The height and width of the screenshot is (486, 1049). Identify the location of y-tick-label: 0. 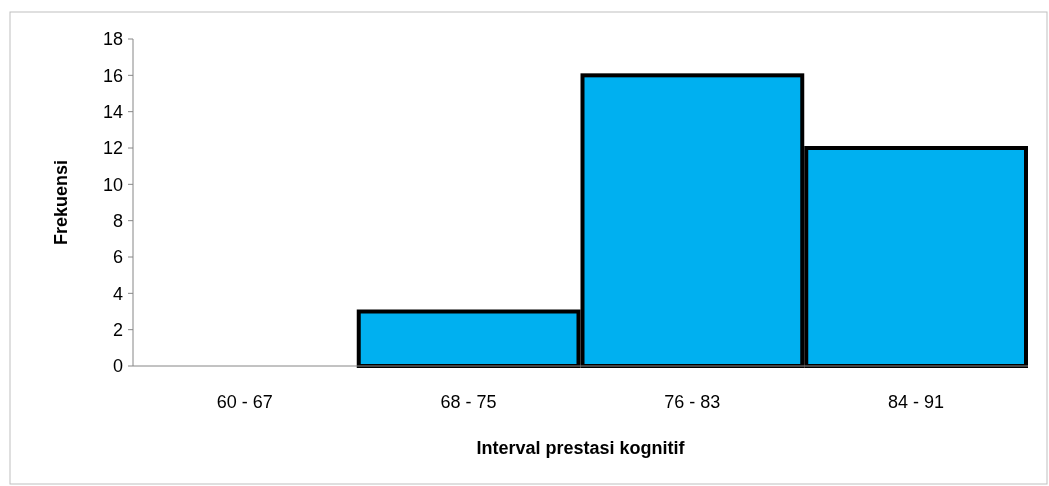
(117, 366).